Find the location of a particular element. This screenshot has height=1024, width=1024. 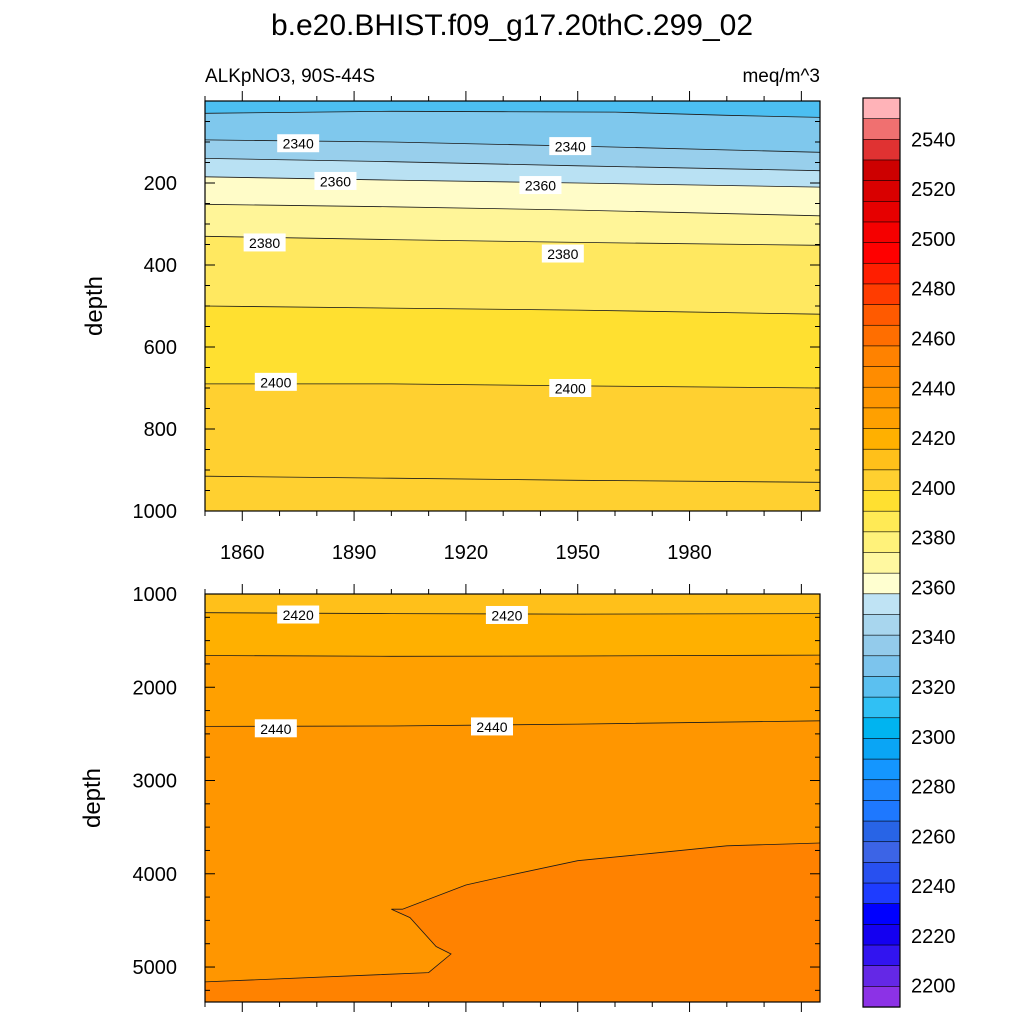

colorbar-tick-label: 2380 is located at coordinates (933, 539).